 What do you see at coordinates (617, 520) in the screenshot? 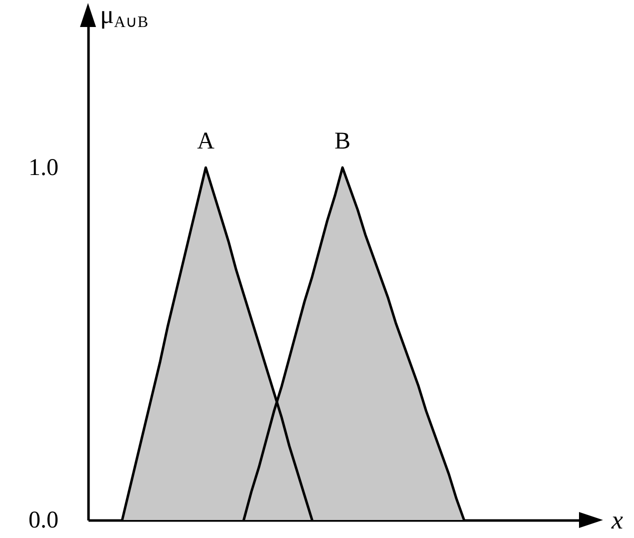
I see `x-axis-title: x` at bounding box center [617, 520].